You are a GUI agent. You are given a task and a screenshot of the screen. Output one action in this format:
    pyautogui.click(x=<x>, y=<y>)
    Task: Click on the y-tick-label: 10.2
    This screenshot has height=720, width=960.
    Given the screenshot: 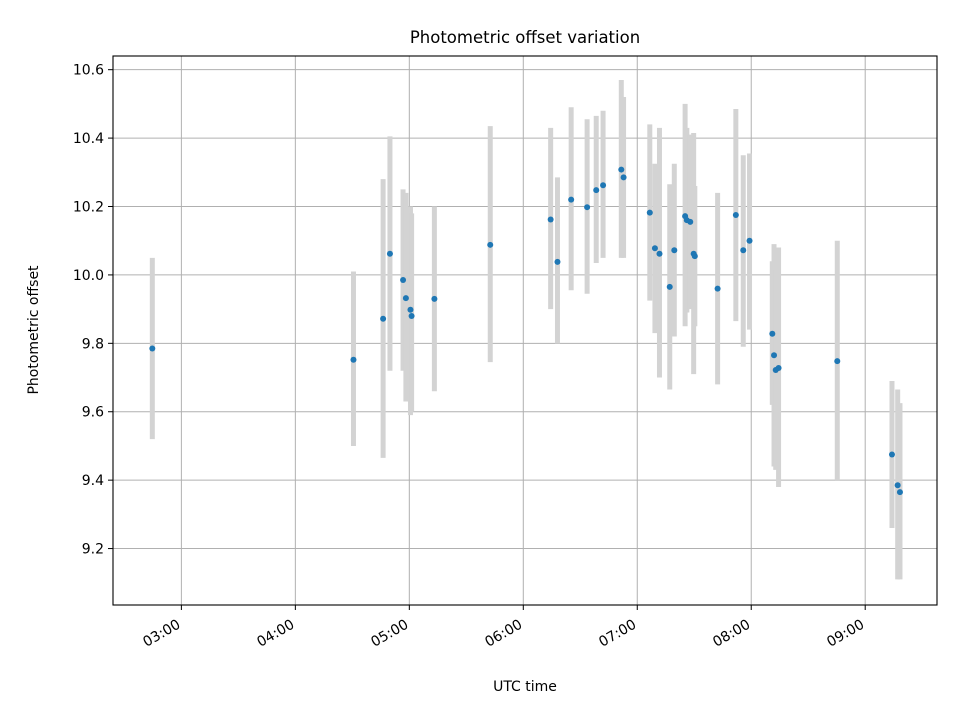 What is the action you would take?
    pyautogui.click(x=88, y=208)
    